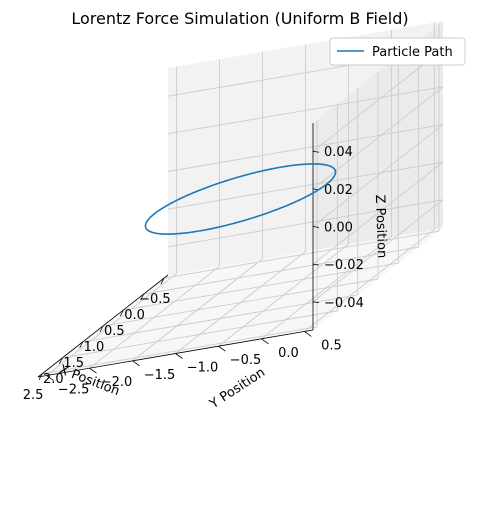 The image size is (501, 508). I want to click on legend-label-particle-path: Particle Path, so click(412, 52).